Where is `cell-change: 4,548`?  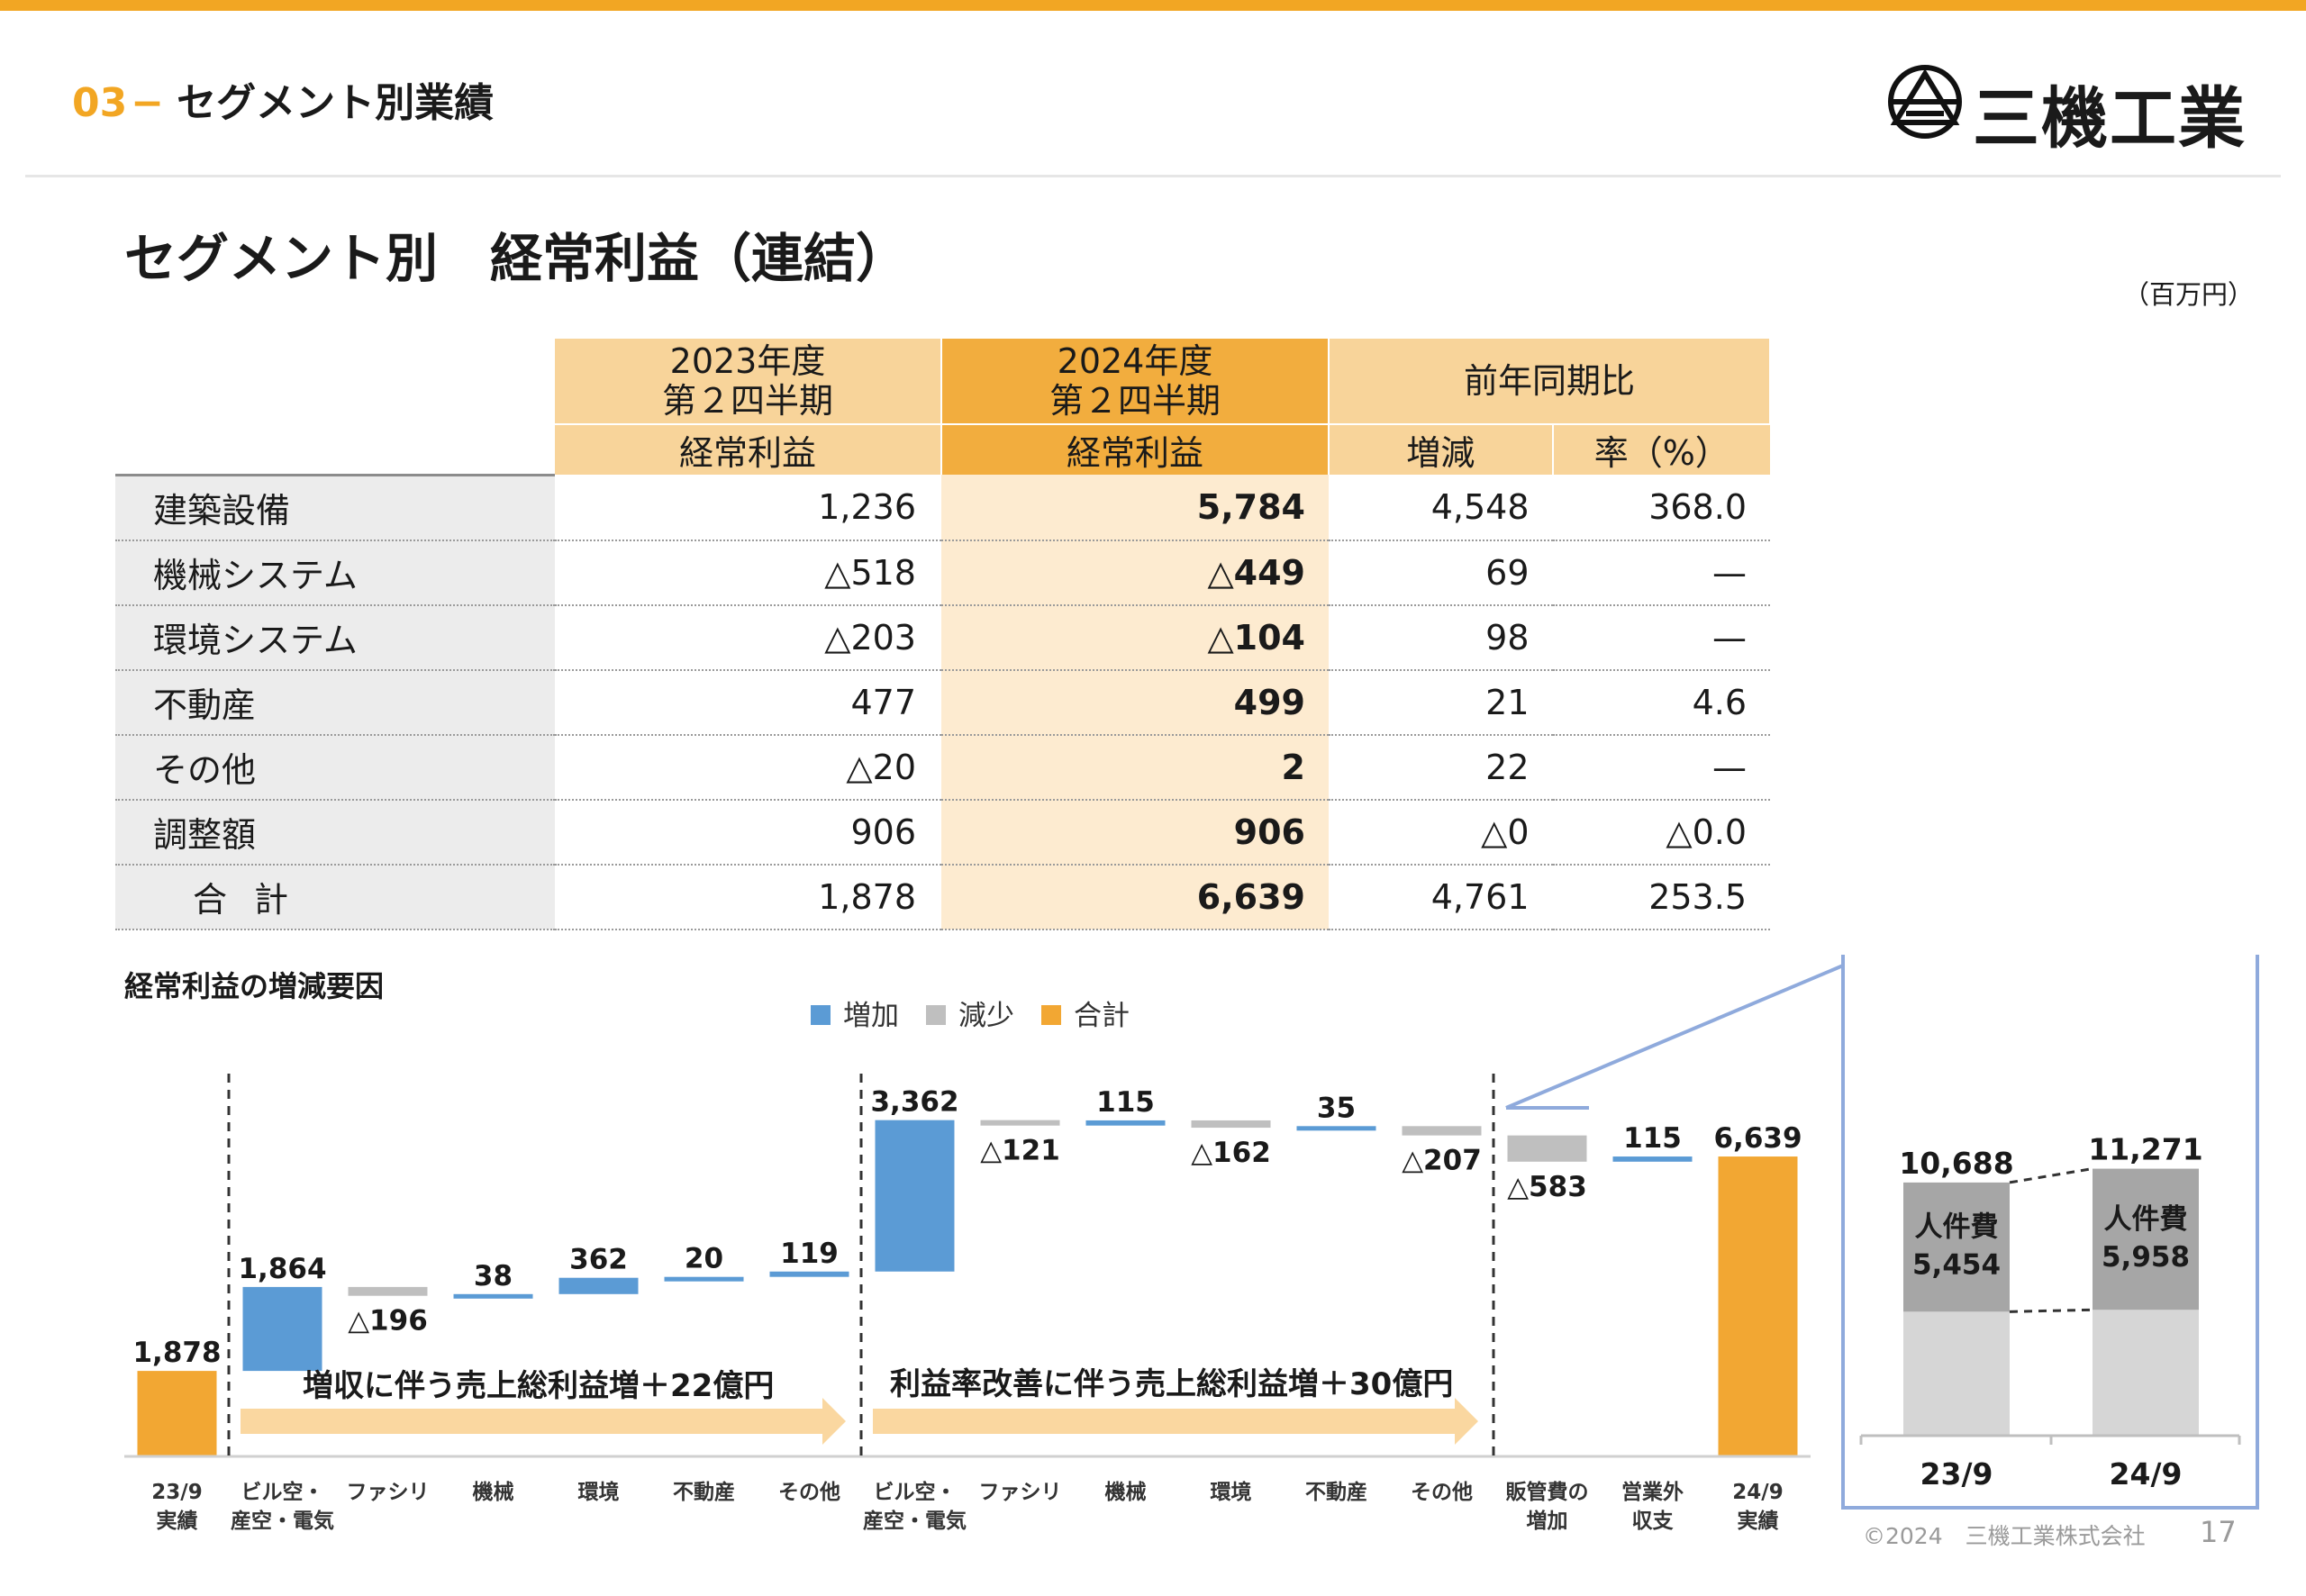
cell-change: 4,548 is located at coordinates (1441, 508).